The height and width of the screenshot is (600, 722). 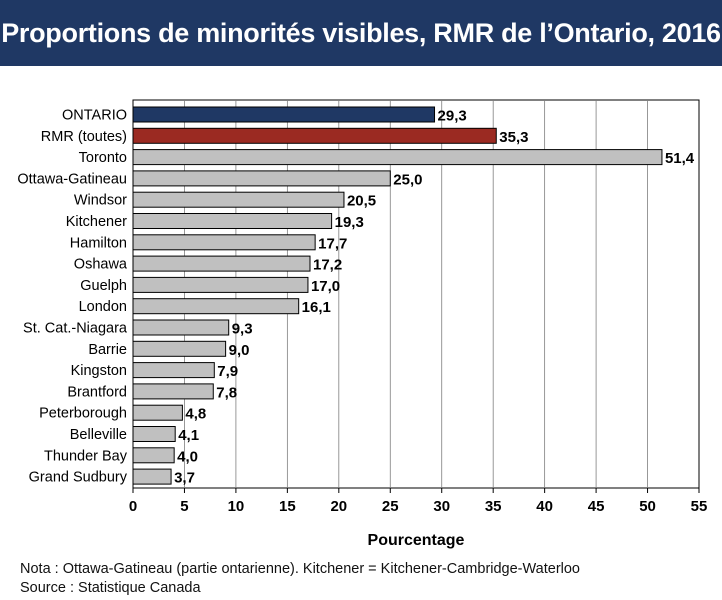 What do you see at coordinates (416, 540) in the screenshot?
I see `x-axis-title: Pourcentage` at bounding box center [416, 540].